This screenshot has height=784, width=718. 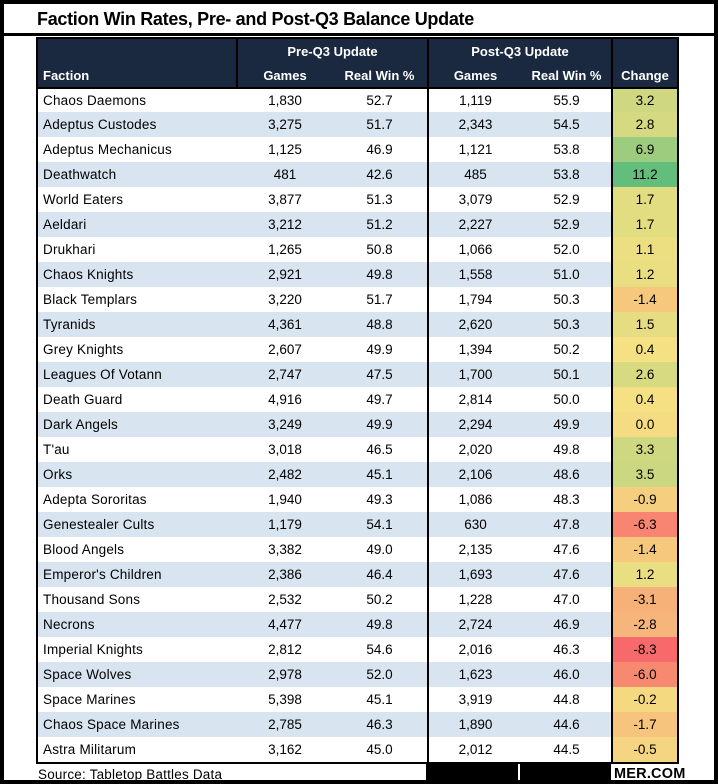 What do you see at coordinates (645, 424) in the screenshot?
I see `change-cell: 0.0` at bounding box center [645, 424].